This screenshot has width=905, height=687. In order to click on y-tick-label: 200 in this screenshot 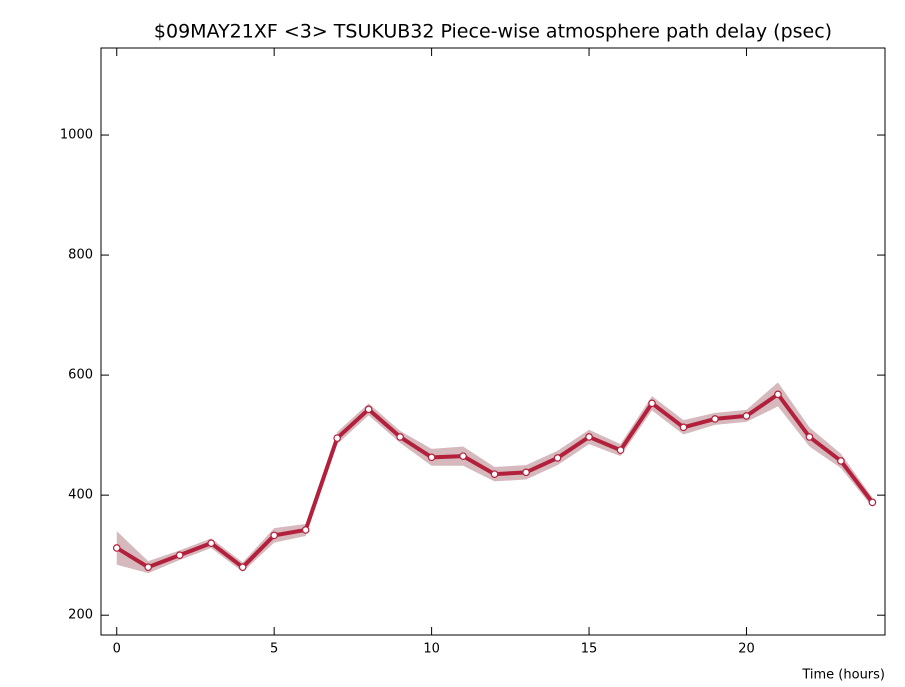, I will do `click(80, 615)`.